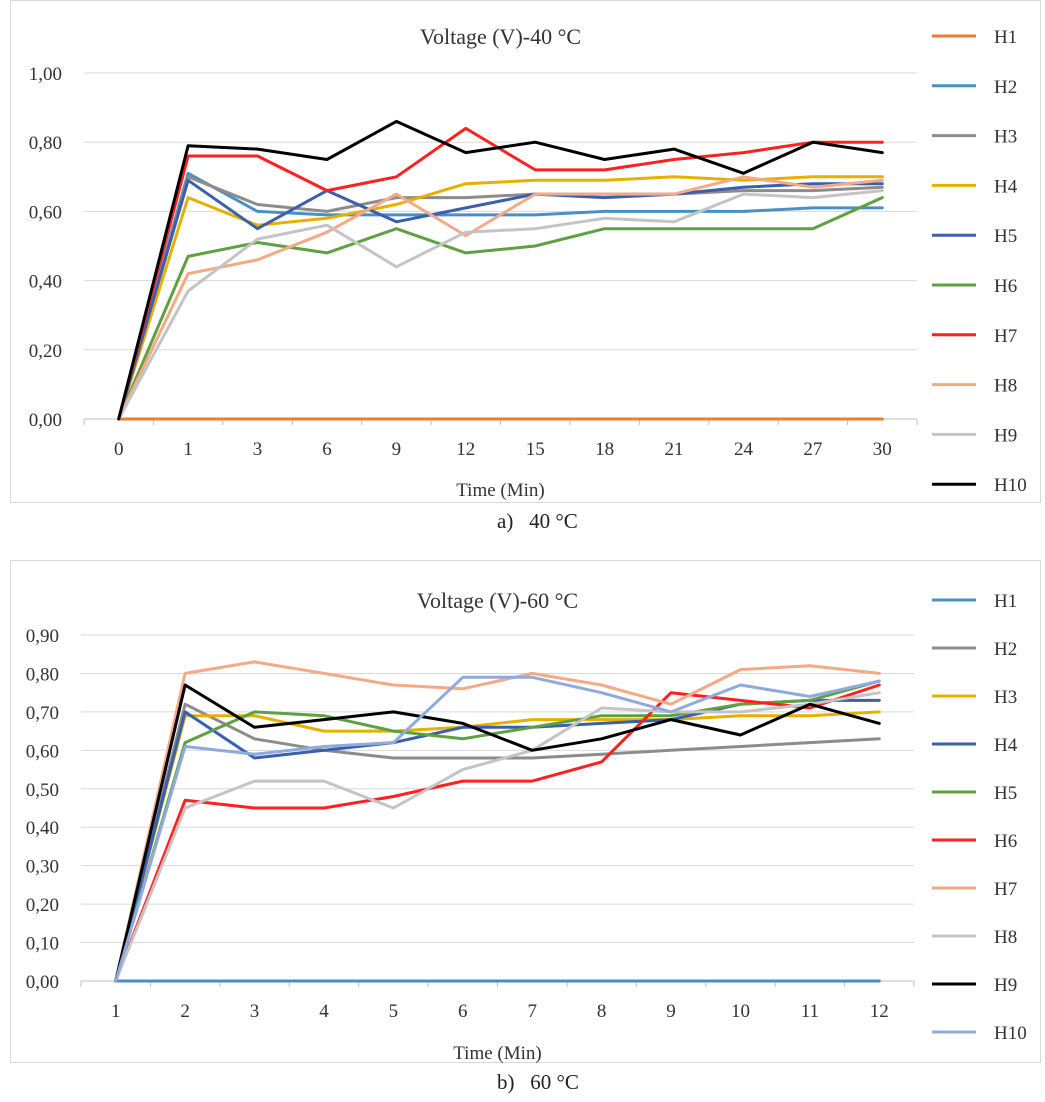 The width and height of the screenshot is (1045, 1102). What do you see at coordinates (532, 1011) in the screenshot?
I see `x-tick-label: 7` at bounding box center [532, 1011].